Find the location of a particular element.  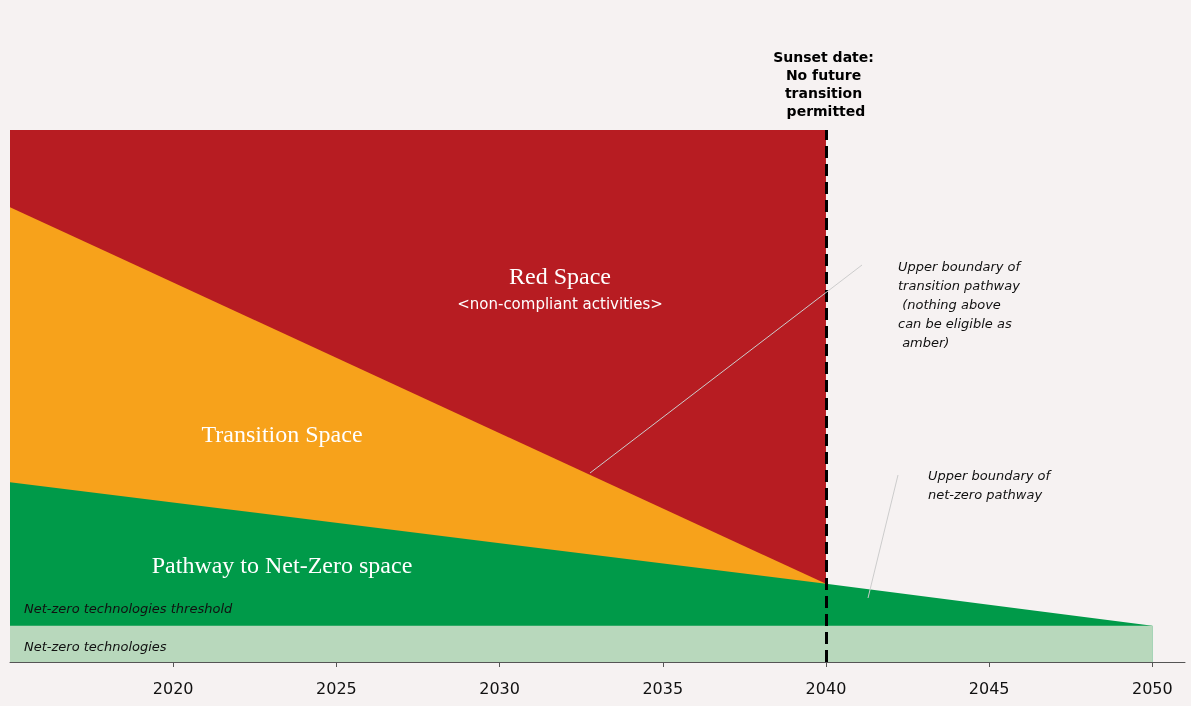

ref-line-label: Sunset date: No future transition permitted is located at coordinates (826, 84).